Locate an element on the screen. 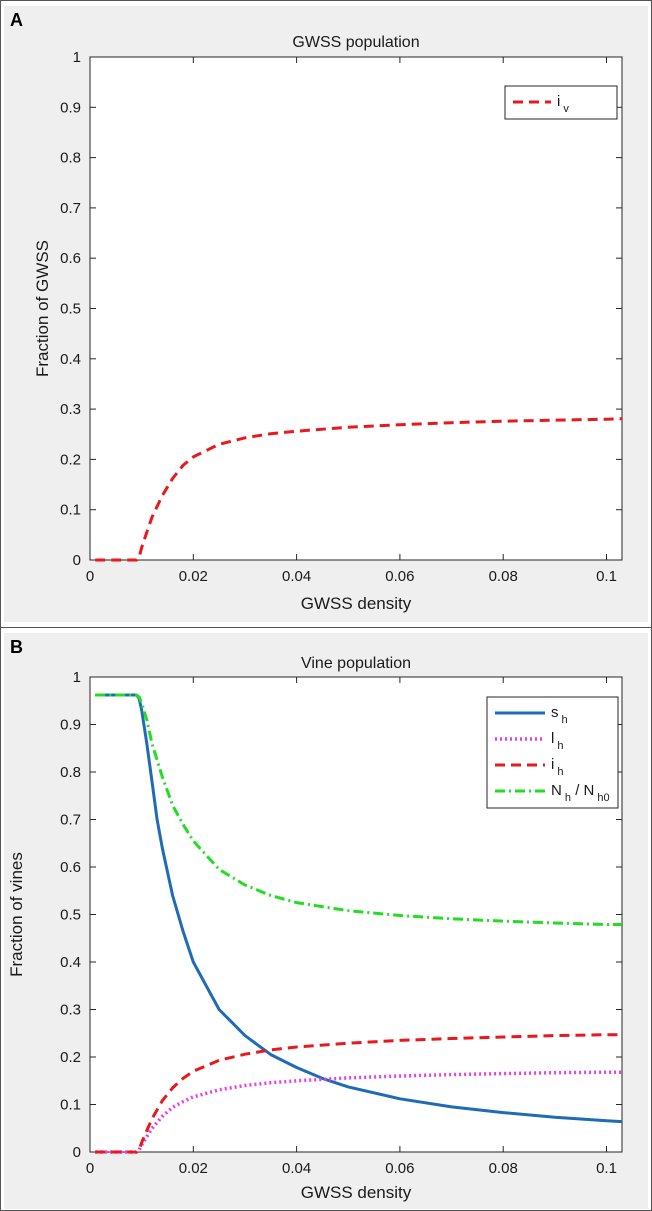 This screenshot has height=1211, width=652. legend-entry: l h is located at coordinates (557, 741).